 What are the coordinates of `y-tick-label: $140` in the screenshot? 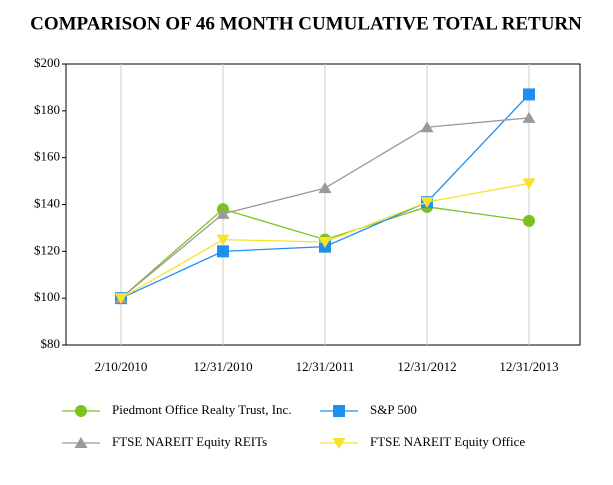 It's located at (47, 202).